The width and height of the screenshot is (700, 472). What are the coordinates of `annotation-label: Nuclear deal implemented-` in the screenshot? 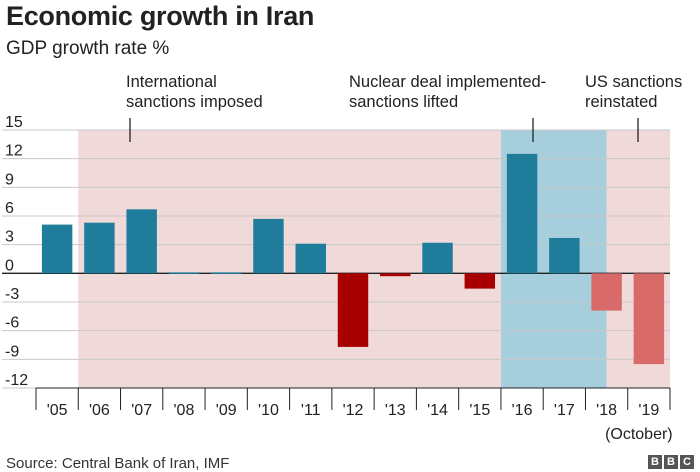 It's located at (447, 82).